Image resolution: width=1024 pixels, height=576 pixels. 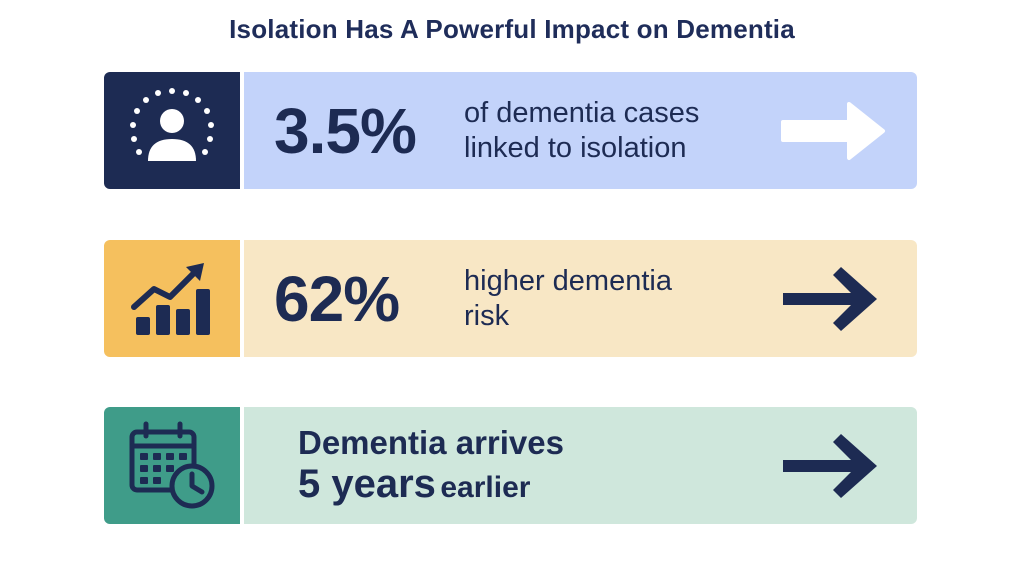 What do you see at coordinates (487, 315) in the screenshot?
I see `stat-desc-line2: risk` at bounding box center [487, 315].